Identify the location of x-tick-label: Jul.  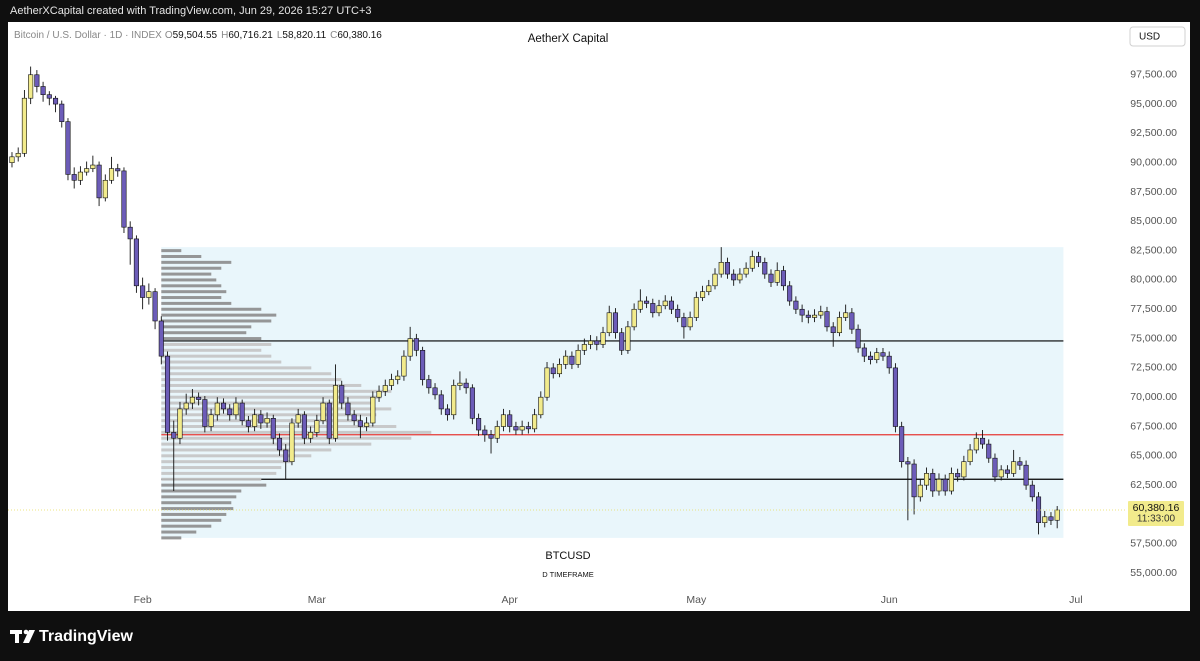
(1075, 600).